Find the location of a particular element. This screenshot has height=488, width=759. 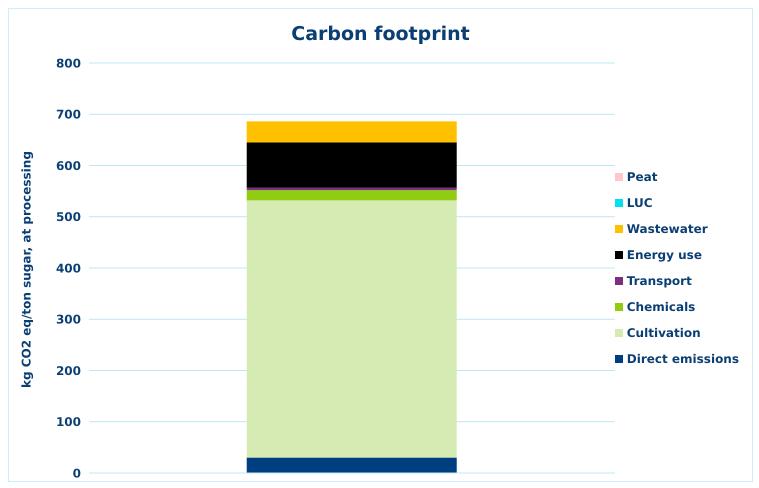

legend-label: Peat is located at coordinates (642, 177).